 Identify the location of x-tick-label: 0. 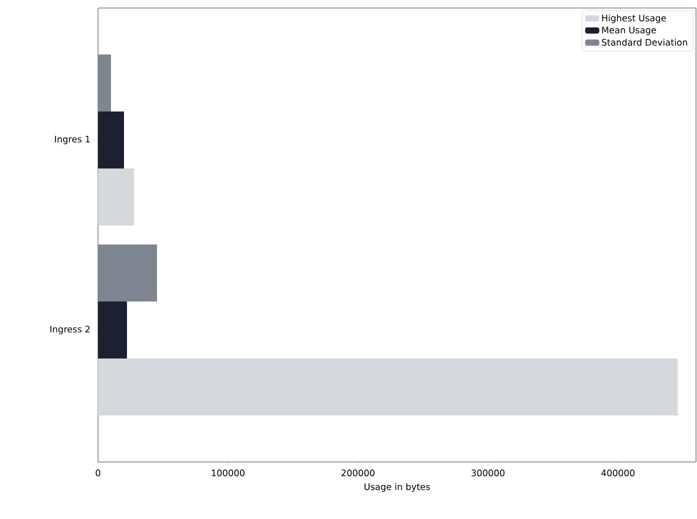
(98, 473).